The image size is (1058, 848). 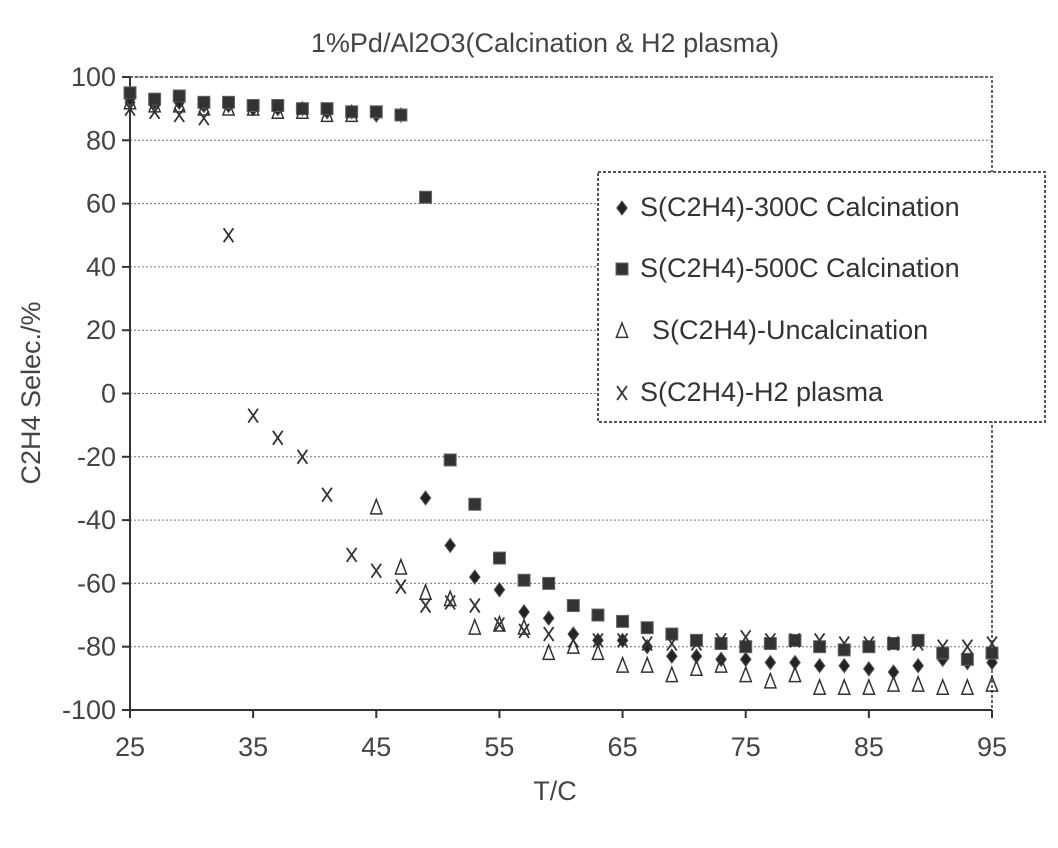 What do you see at coordinates (762, 392) in the screenshot?
I see `legend-label-h2-plasma: S(C2H4)-H2 plasma` at bounding box center [762, 392].